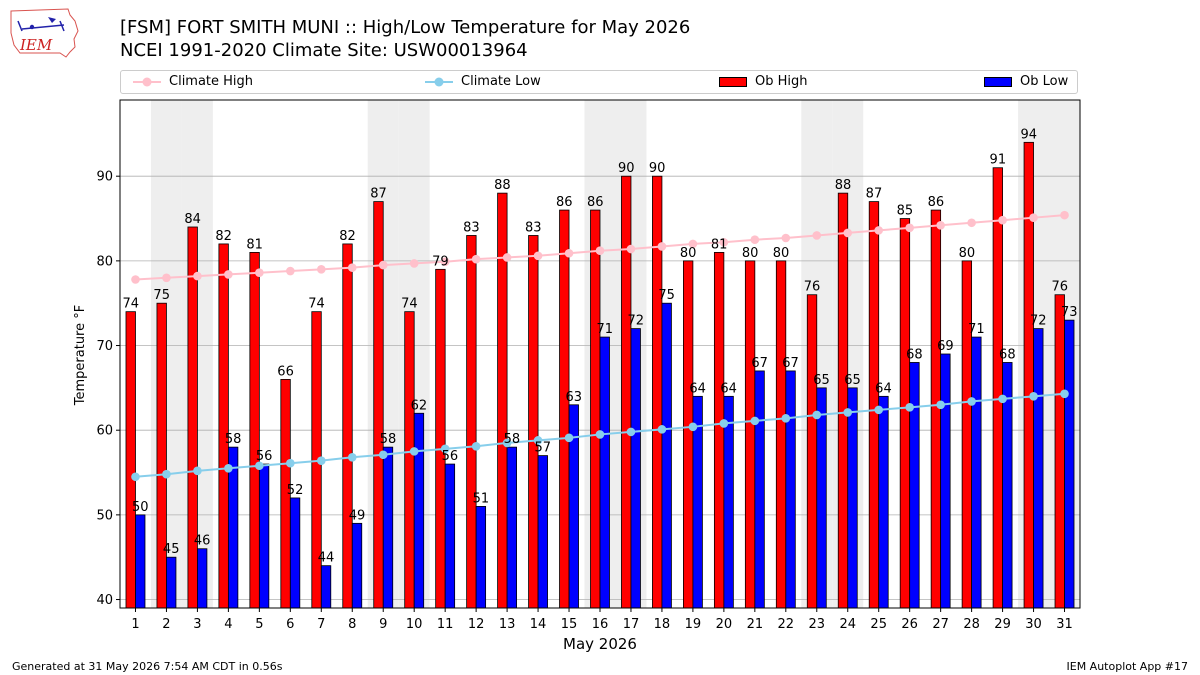 This screenshot has height=675, width=1200. I want to click on x-tick-label-10: 10, so click(414, 624).